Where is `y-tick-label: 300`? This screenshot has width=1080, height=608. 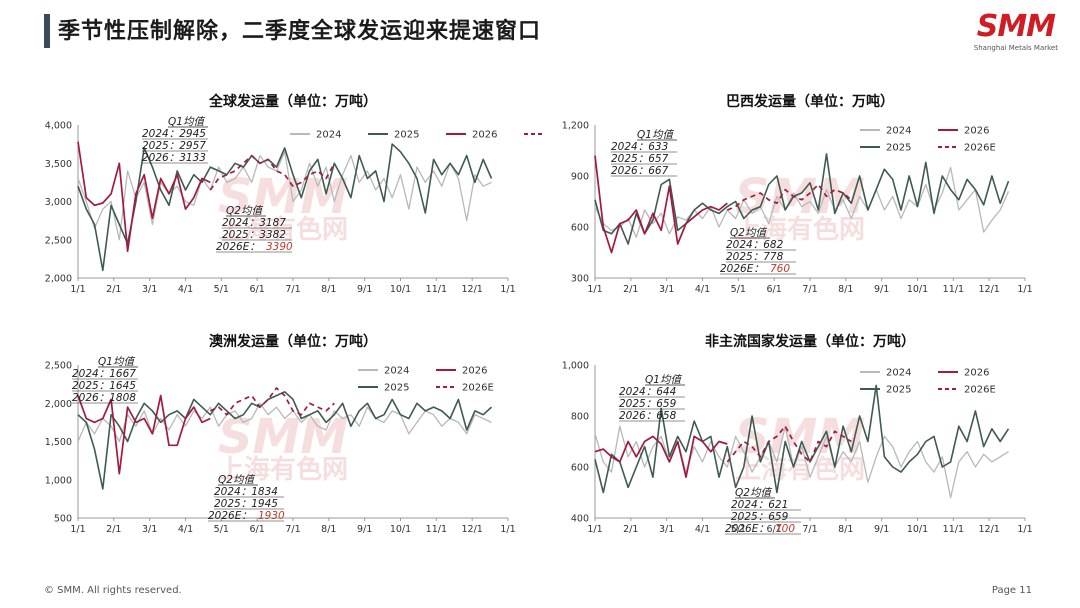
y-tick-label: 300 is located at coordinates (580, 279).